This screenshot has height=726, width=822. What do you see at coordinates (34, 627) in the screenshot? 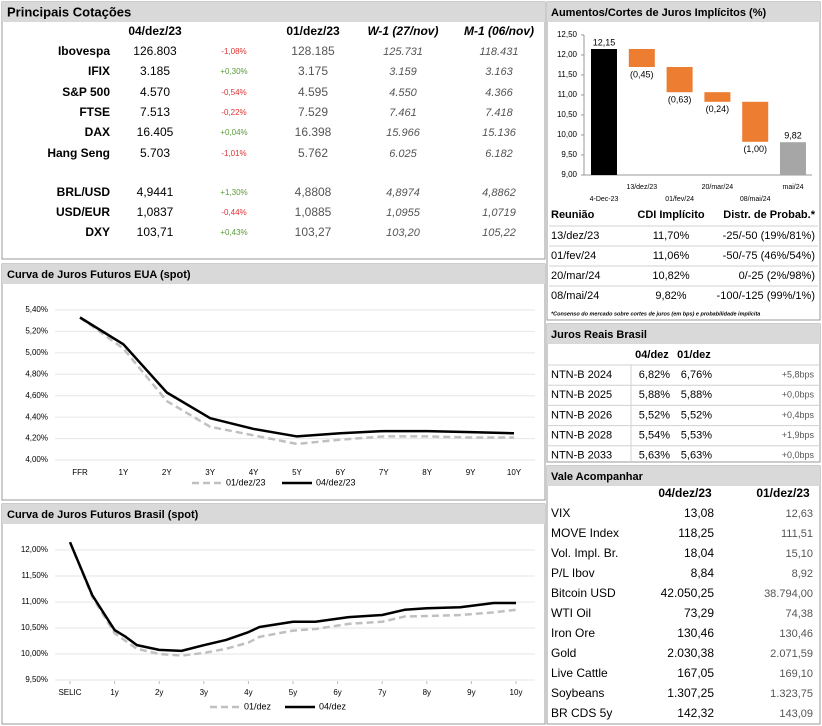
I see `y-tick-label: 10,50%` at bounding box center [34, 627].